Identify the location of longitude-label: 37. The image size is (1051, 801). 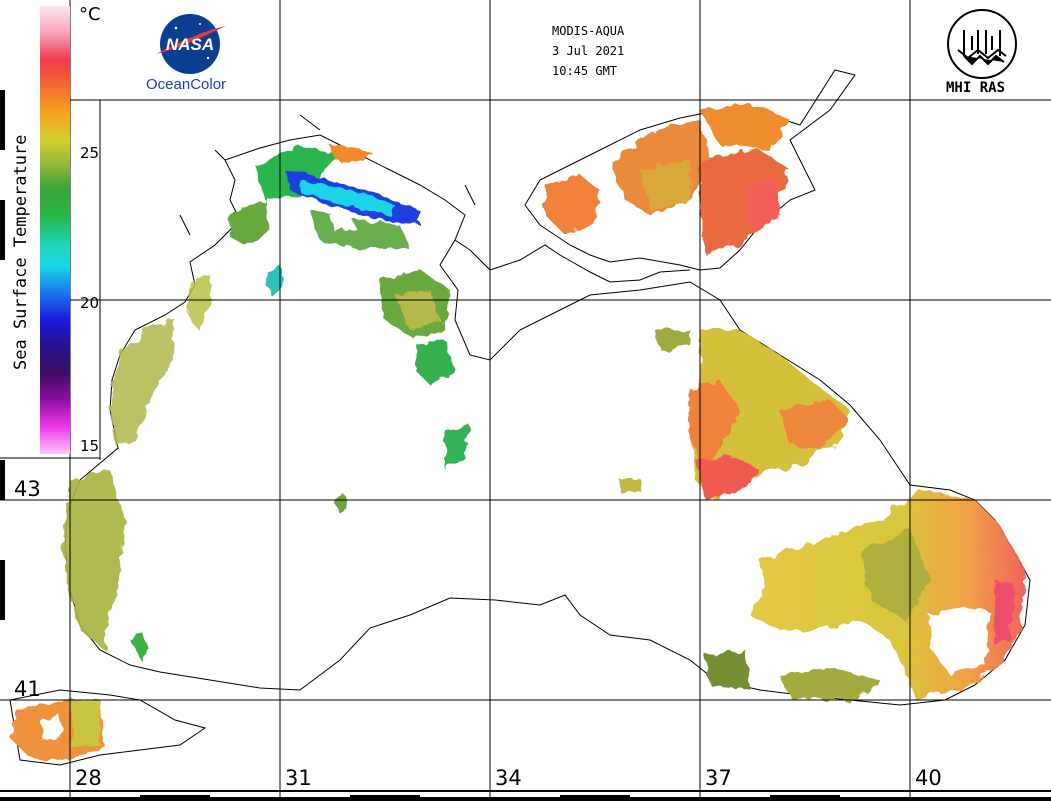
(718, 778).